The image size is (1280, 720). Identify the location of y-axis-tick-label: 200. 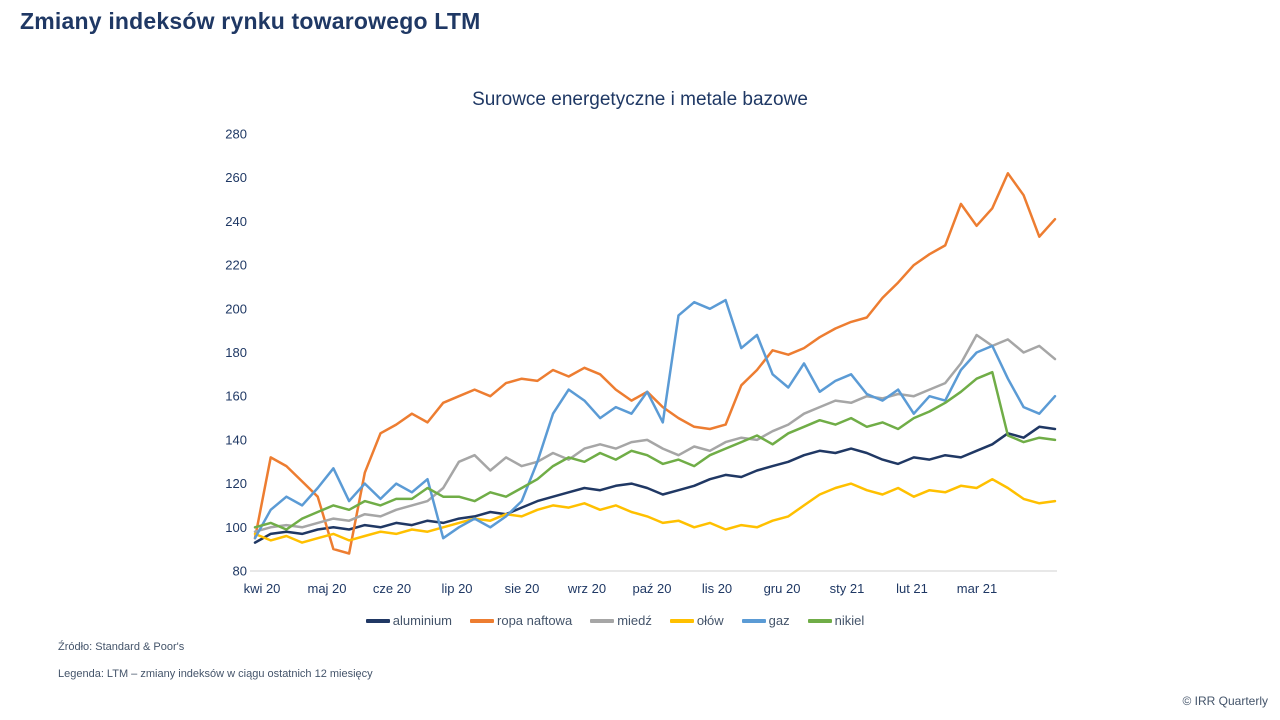
(236, 308).